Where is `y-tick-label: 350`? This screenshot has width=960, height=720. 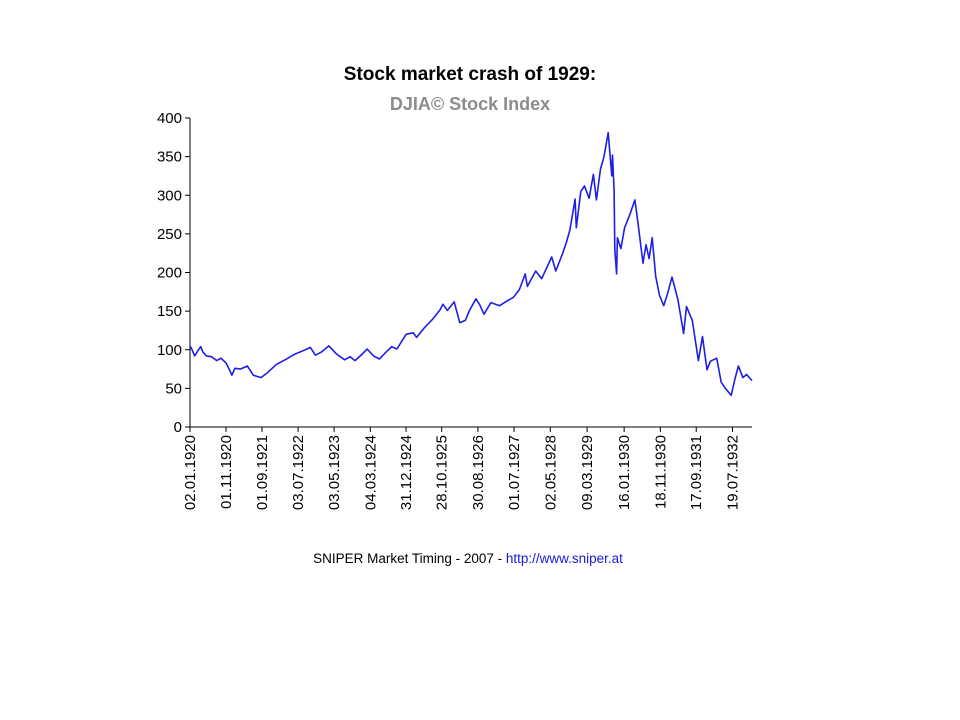
y-tick-label: 350 is located at coordinates (169, 157).